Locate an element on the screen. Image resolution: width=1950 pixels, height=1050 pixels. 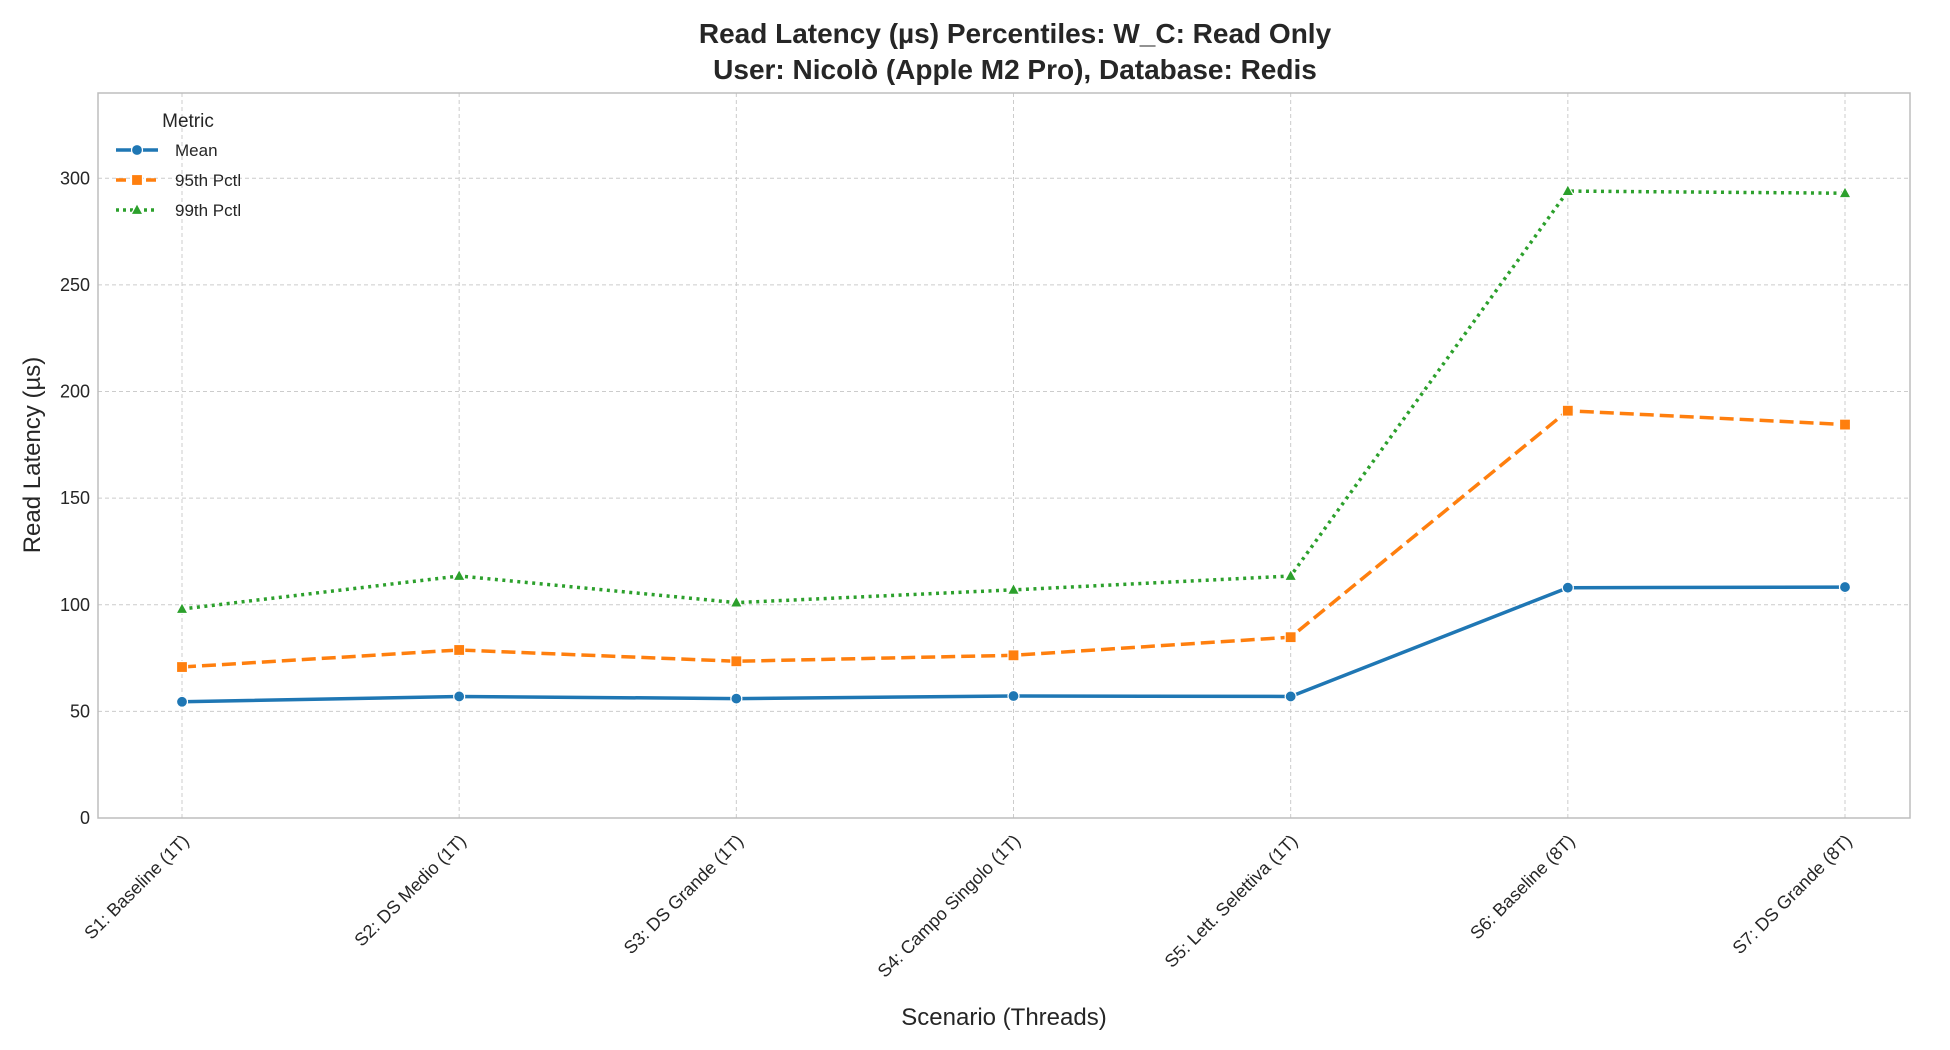
legend: Metric Mean 95th Pctl 99th Pctl is located at coordinates (178, 165).